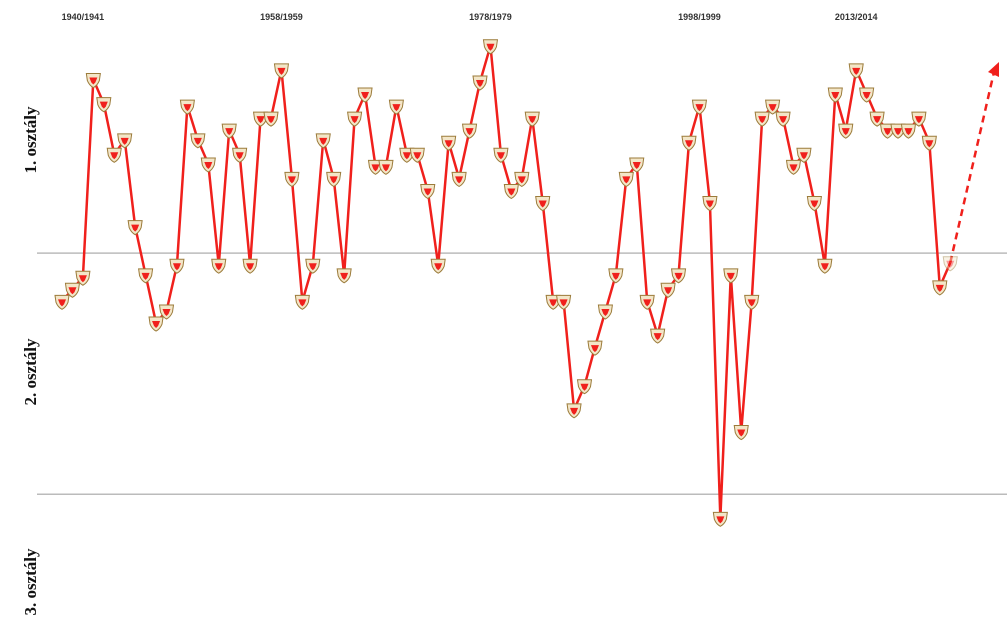  I want to click on season-label: 1940/1941, so click(83, 17).